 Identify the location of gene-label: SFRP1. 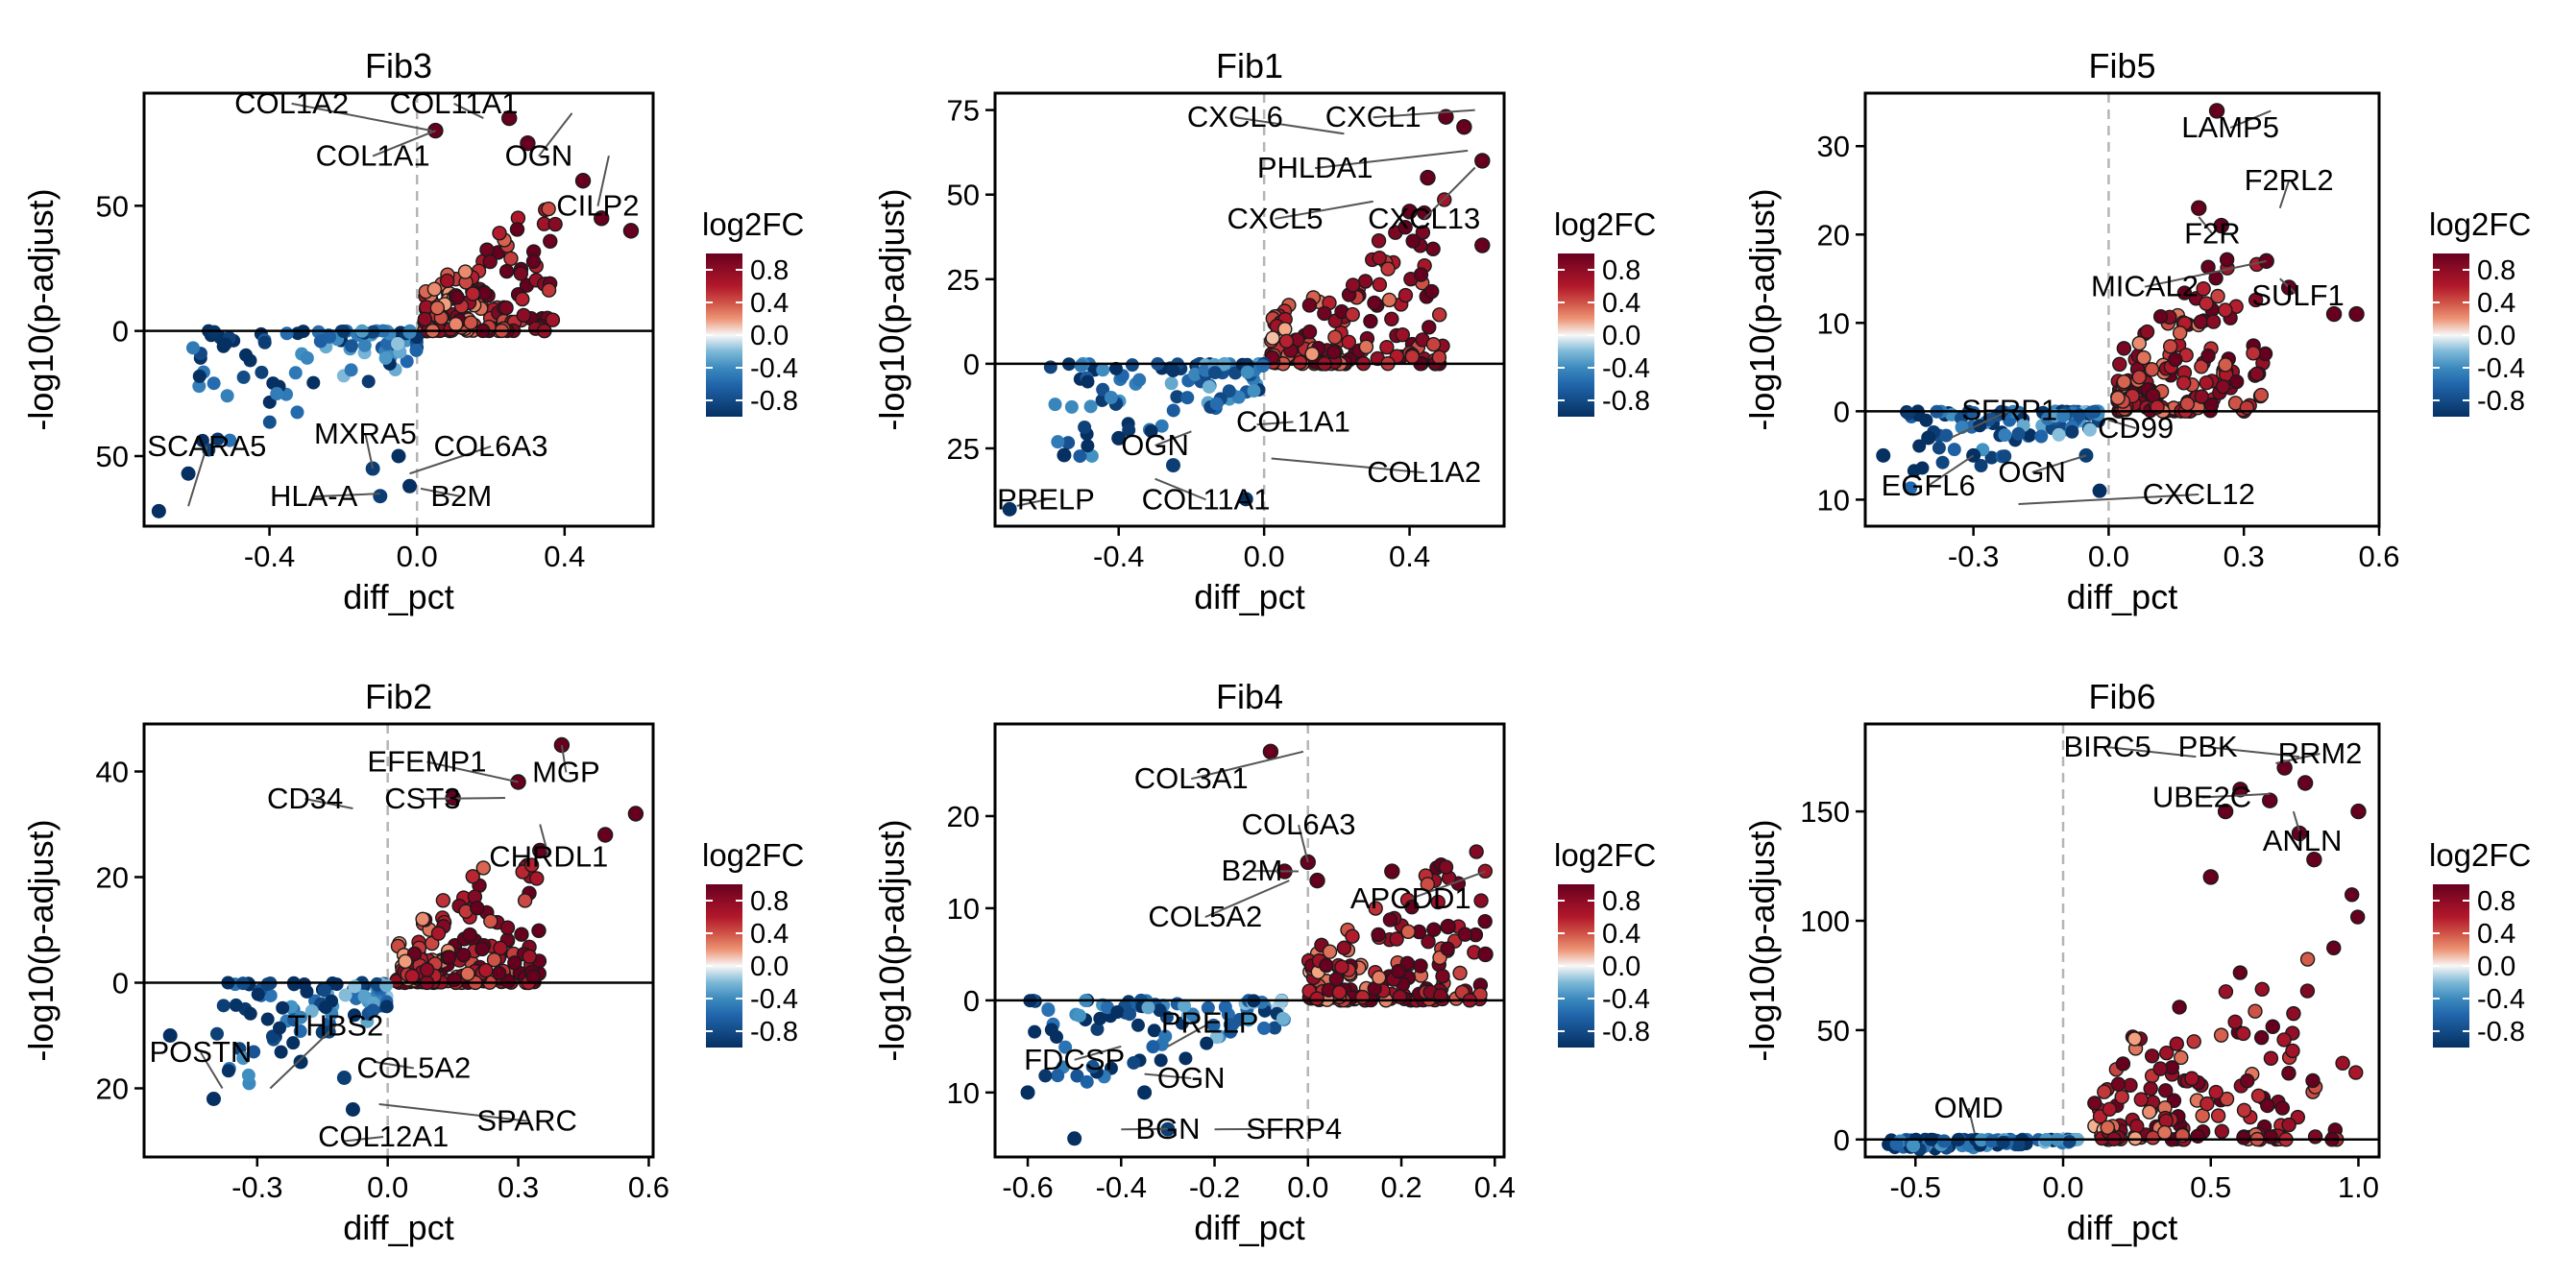
(2009, 410).